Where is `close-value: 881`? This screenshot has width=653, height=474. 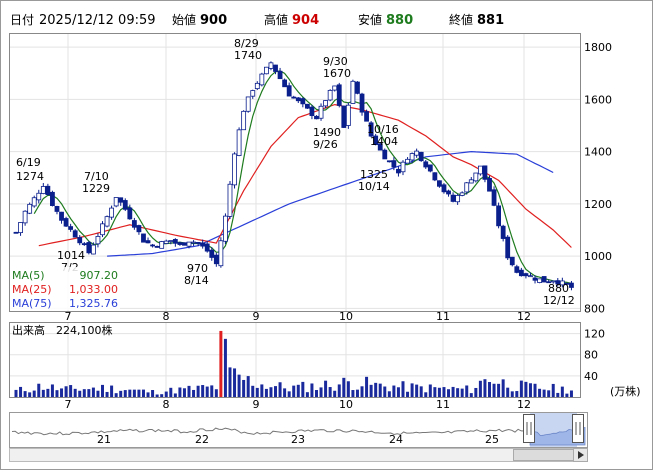 close-value: 881 is located at coordinates (490, 20).